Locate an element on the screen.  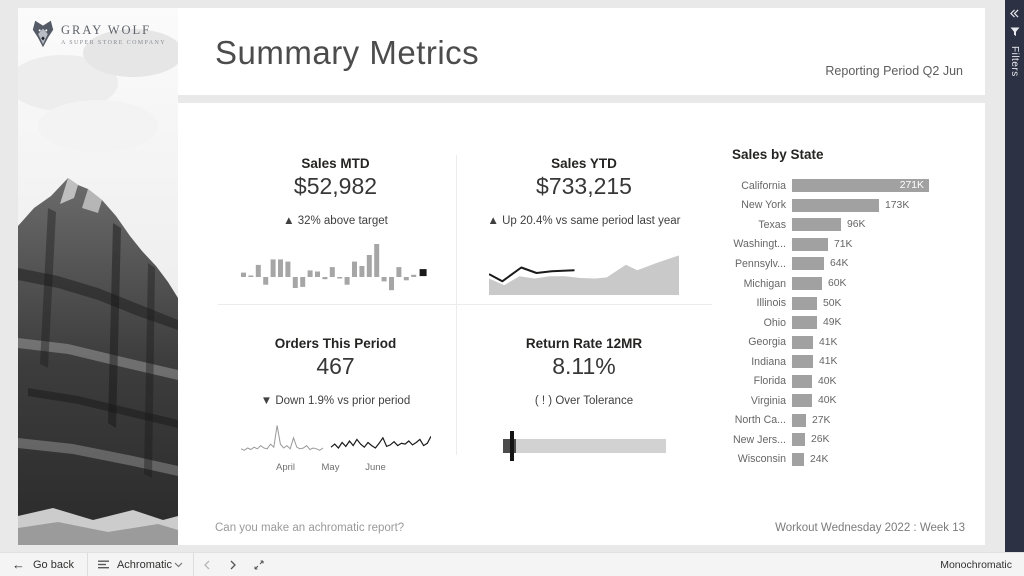
filters-panel: Filters is located at coordinates (1014, 276).